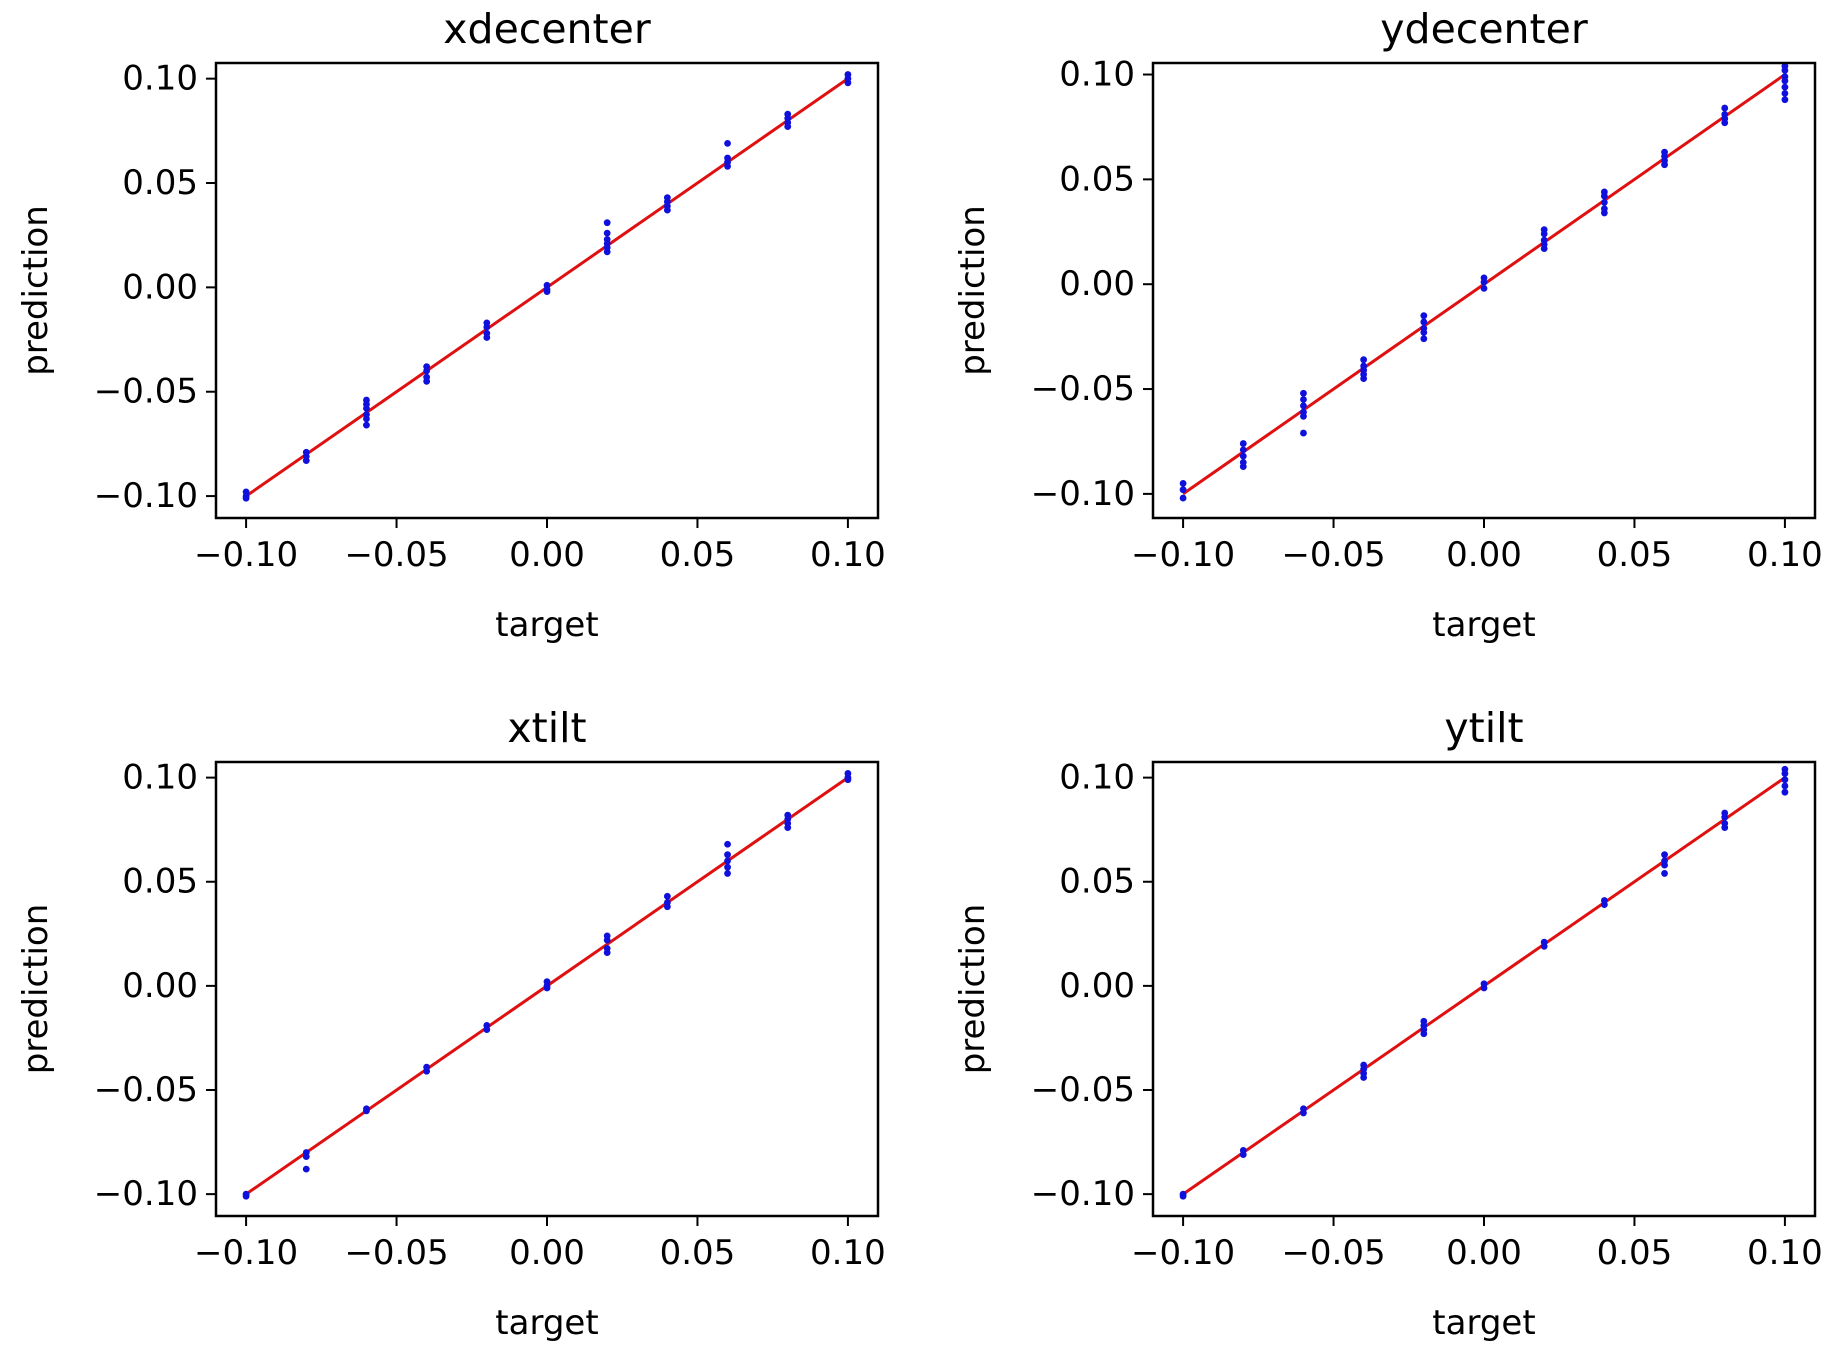 The image size is (1831, 1346). I want to click on x-tick-label: 0.00, so click(1484, 1253).